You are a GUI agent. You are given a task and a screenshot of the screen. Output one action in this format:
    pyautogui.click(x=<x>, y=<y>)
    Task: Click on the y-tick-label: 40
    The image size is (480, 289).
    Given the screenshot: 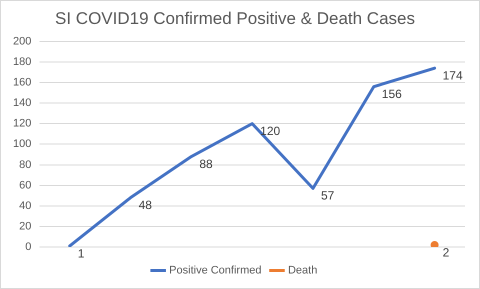 What is the action you would take?
    pyautogui.click(x=25, y=206)
    